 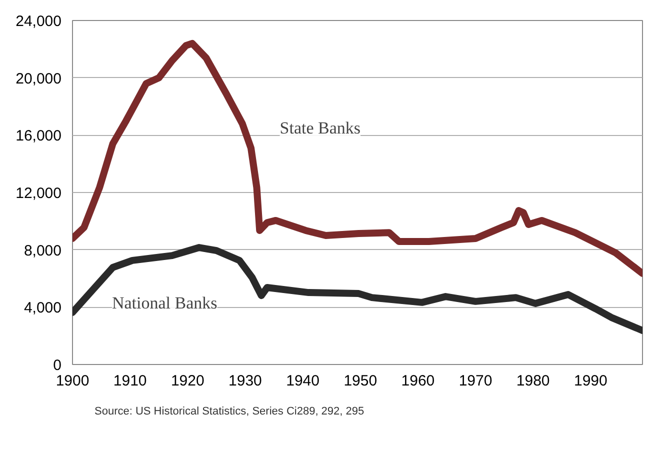 I want to click on x-tick-label: 1920, so click(x=187, y=381).